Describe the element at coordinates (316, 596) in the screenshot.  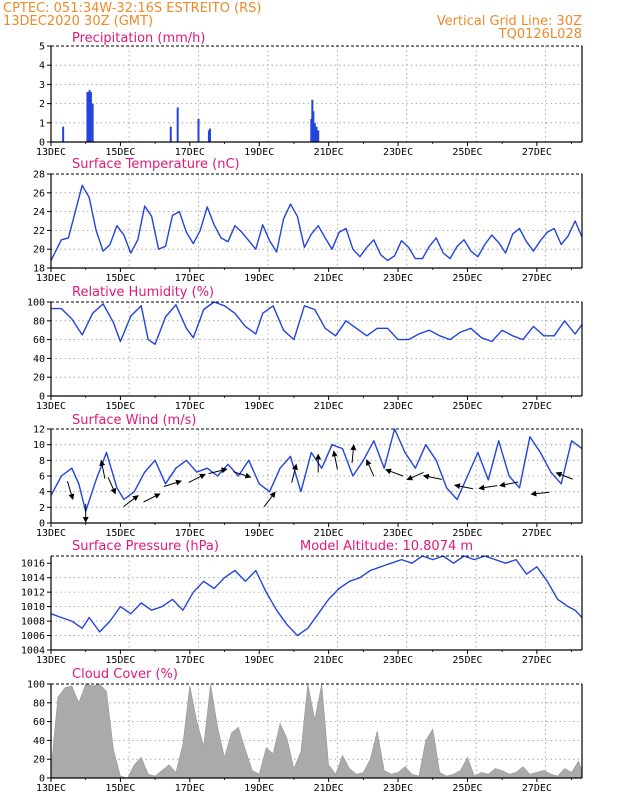
I see `pressure-line` at that location.